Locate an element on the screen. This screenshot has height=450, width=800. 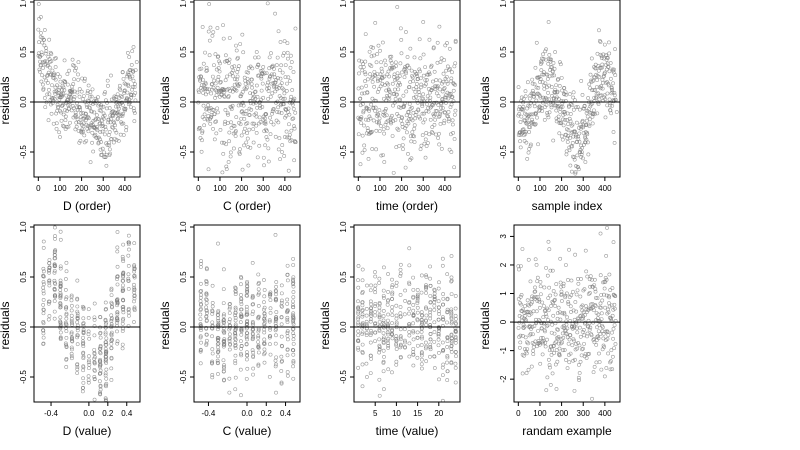
y-tick-label: 1 is located at coordinates (503, 293).